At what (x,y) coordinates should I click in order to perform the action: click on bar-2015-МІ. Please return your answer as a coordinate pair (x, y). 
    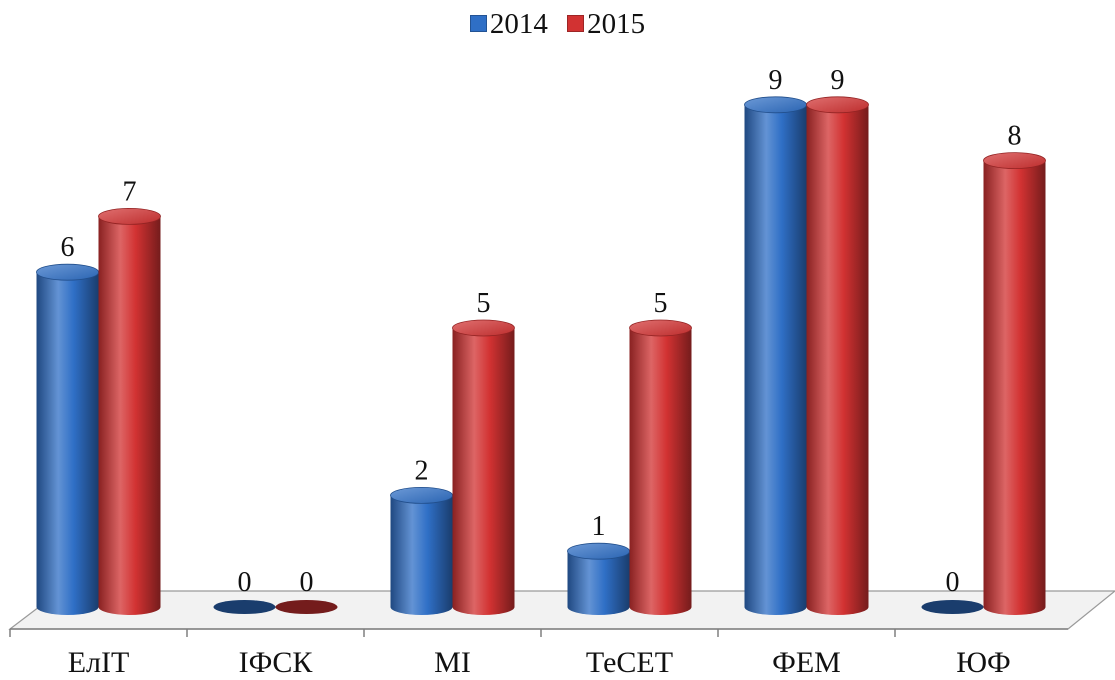
    Looking at the image, I should click on (483, 471).